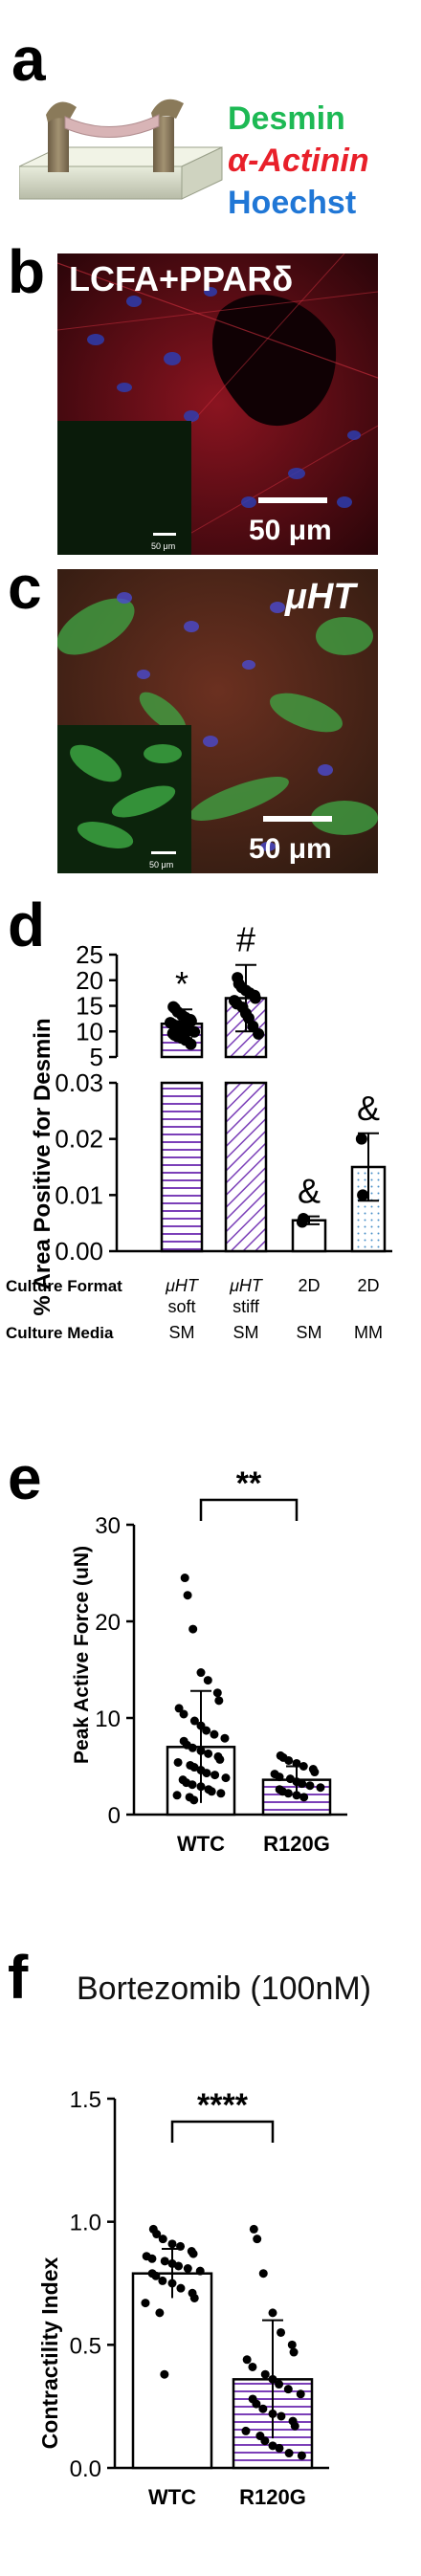 Image resolution: width=421 pixels, height=2576 pixels. I want to click on chart-d-format-label: 2D, so click(368, 1285).